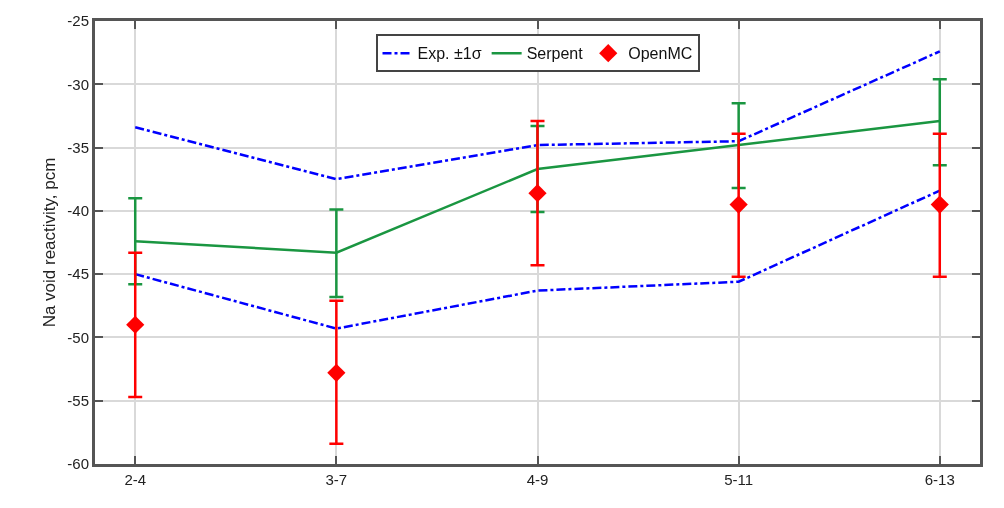  Describe the element at coordinates (555, 54) in the screenshot. I see `legend-label: Serpent` at that location.